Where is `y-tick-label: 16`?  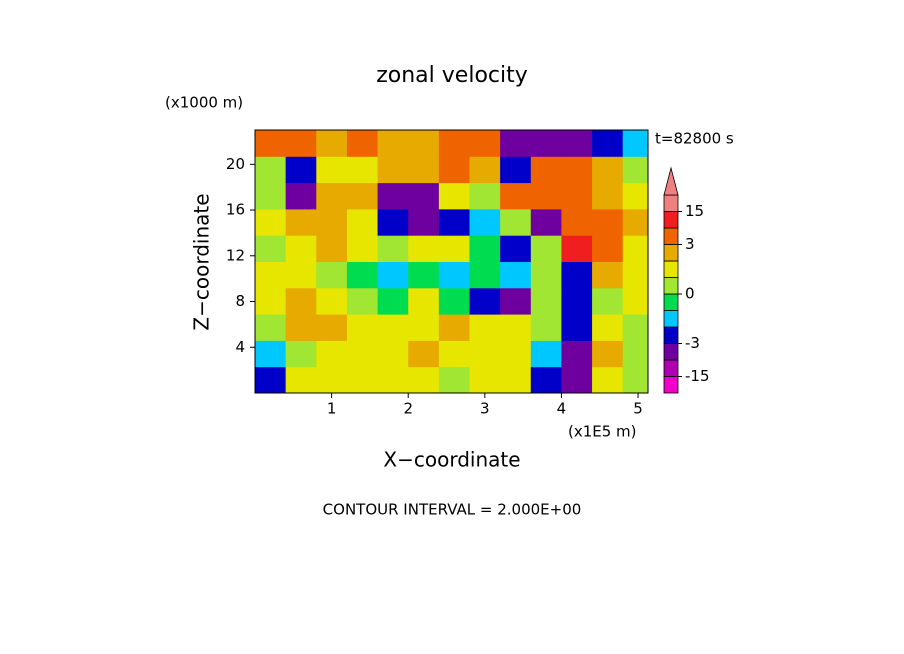 y-tick-label: 16 is located at coordinates (235, 210).